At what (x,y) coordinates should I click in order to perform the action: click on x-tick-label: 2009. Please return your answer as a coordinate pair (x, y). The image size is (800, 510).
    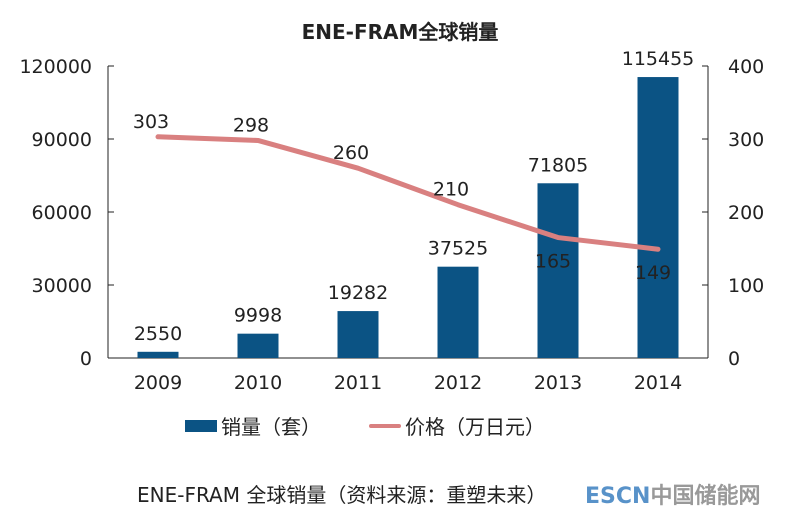
    Looking at the image, I should click on (158, 383).